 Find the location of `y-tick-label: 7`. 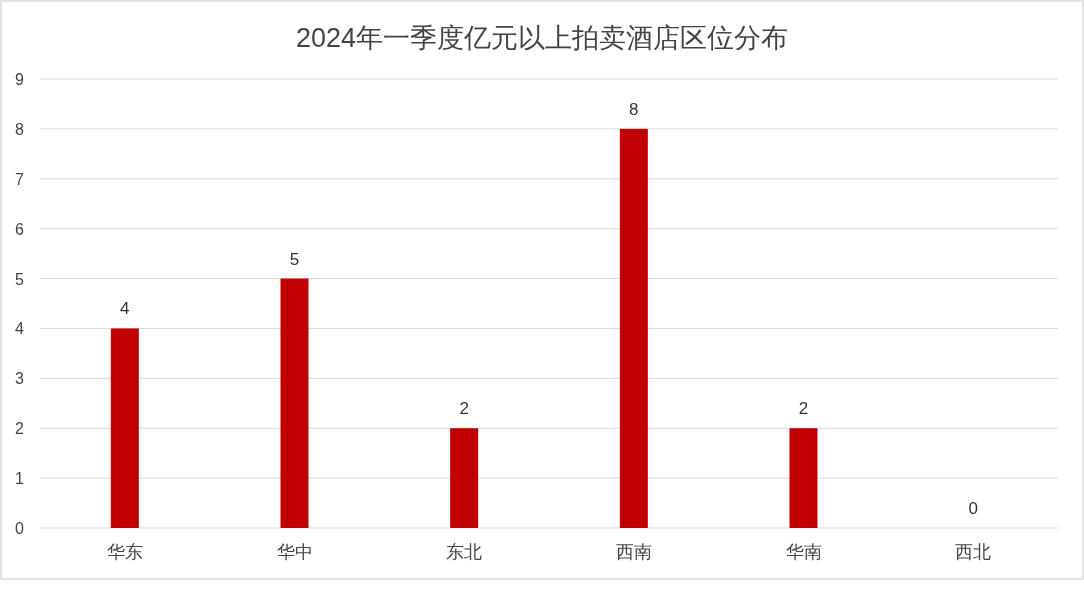

y-tick-label: 7 is located at coordinates (20, 179).